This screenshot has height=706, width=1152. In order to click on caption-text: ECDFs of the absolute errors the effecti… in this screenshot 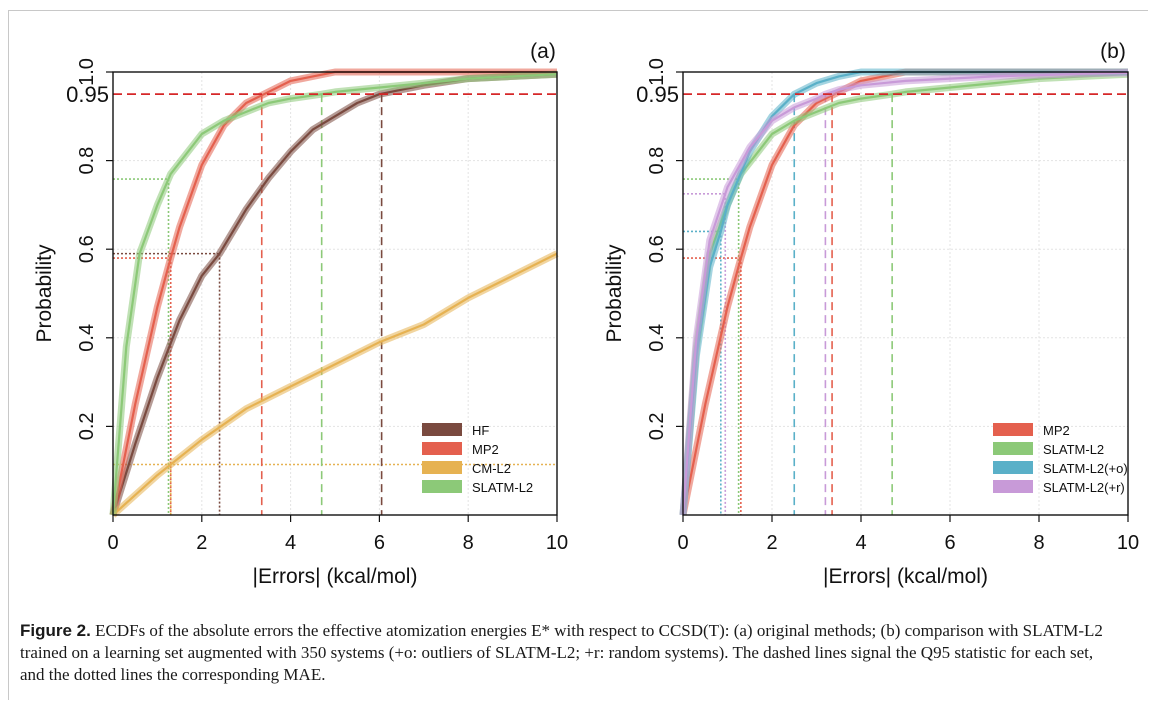, I will do `click(561, 652)`.